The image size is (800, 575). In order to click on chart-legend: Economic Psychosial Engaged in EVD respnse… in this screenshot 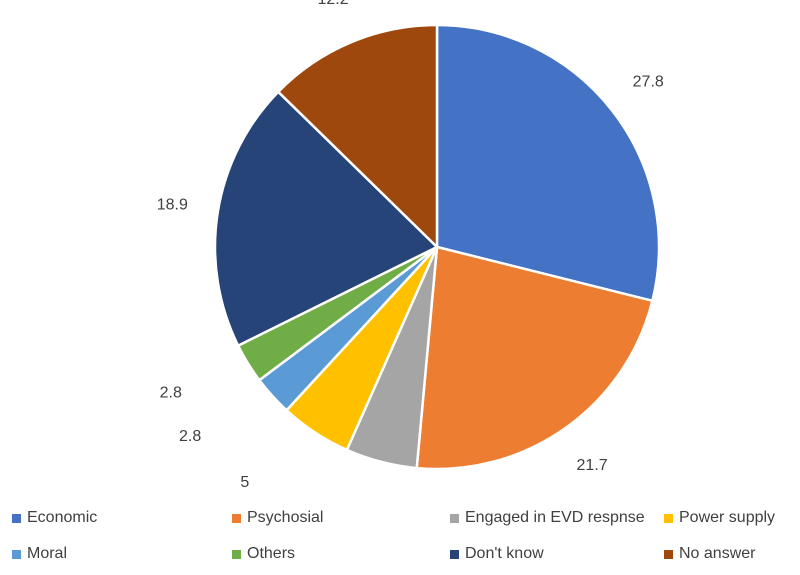, I will do `click(400, 540)`.